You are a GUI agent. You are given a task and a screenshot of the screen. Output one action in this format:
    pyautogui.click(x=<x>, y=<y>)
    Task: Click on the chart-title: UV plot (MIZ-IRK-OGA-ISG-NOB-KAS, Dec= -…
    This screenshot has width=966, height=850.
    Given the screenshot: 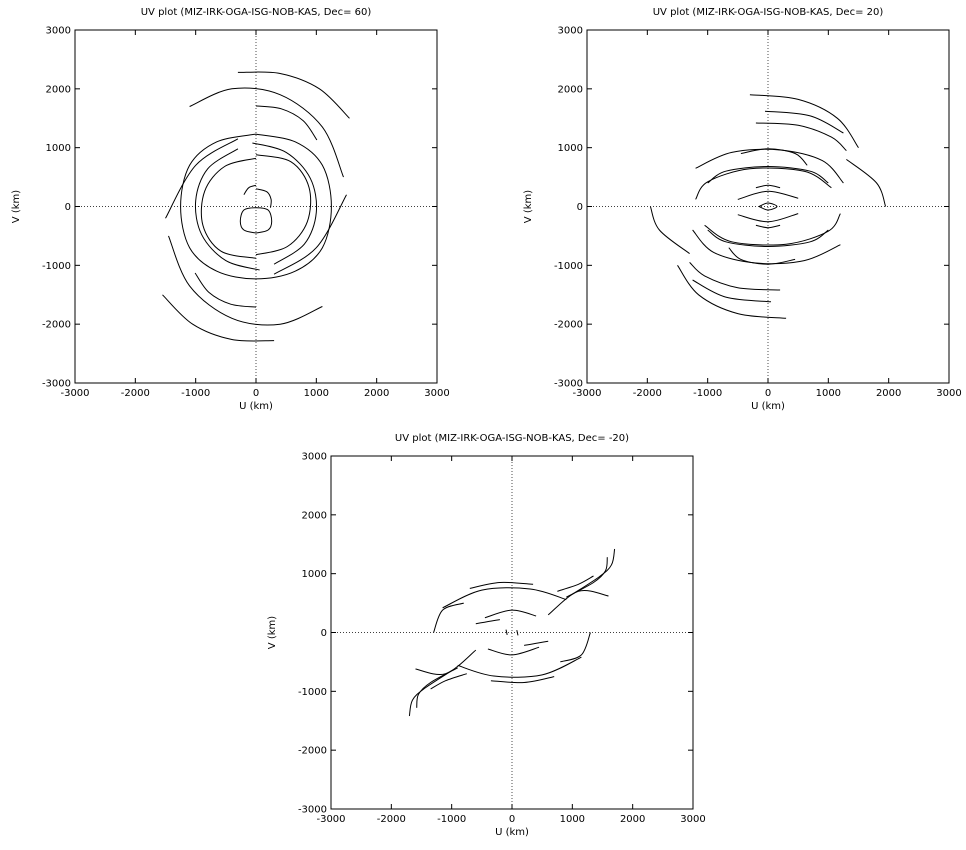 What is the action you would take?
    pyautogui.click(x=512, y=438)
    